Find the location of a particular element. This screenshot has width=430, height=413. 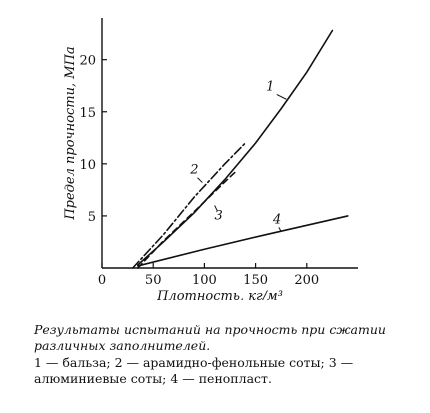

curve-label-3: 3 is located at coordinates (218, 216).